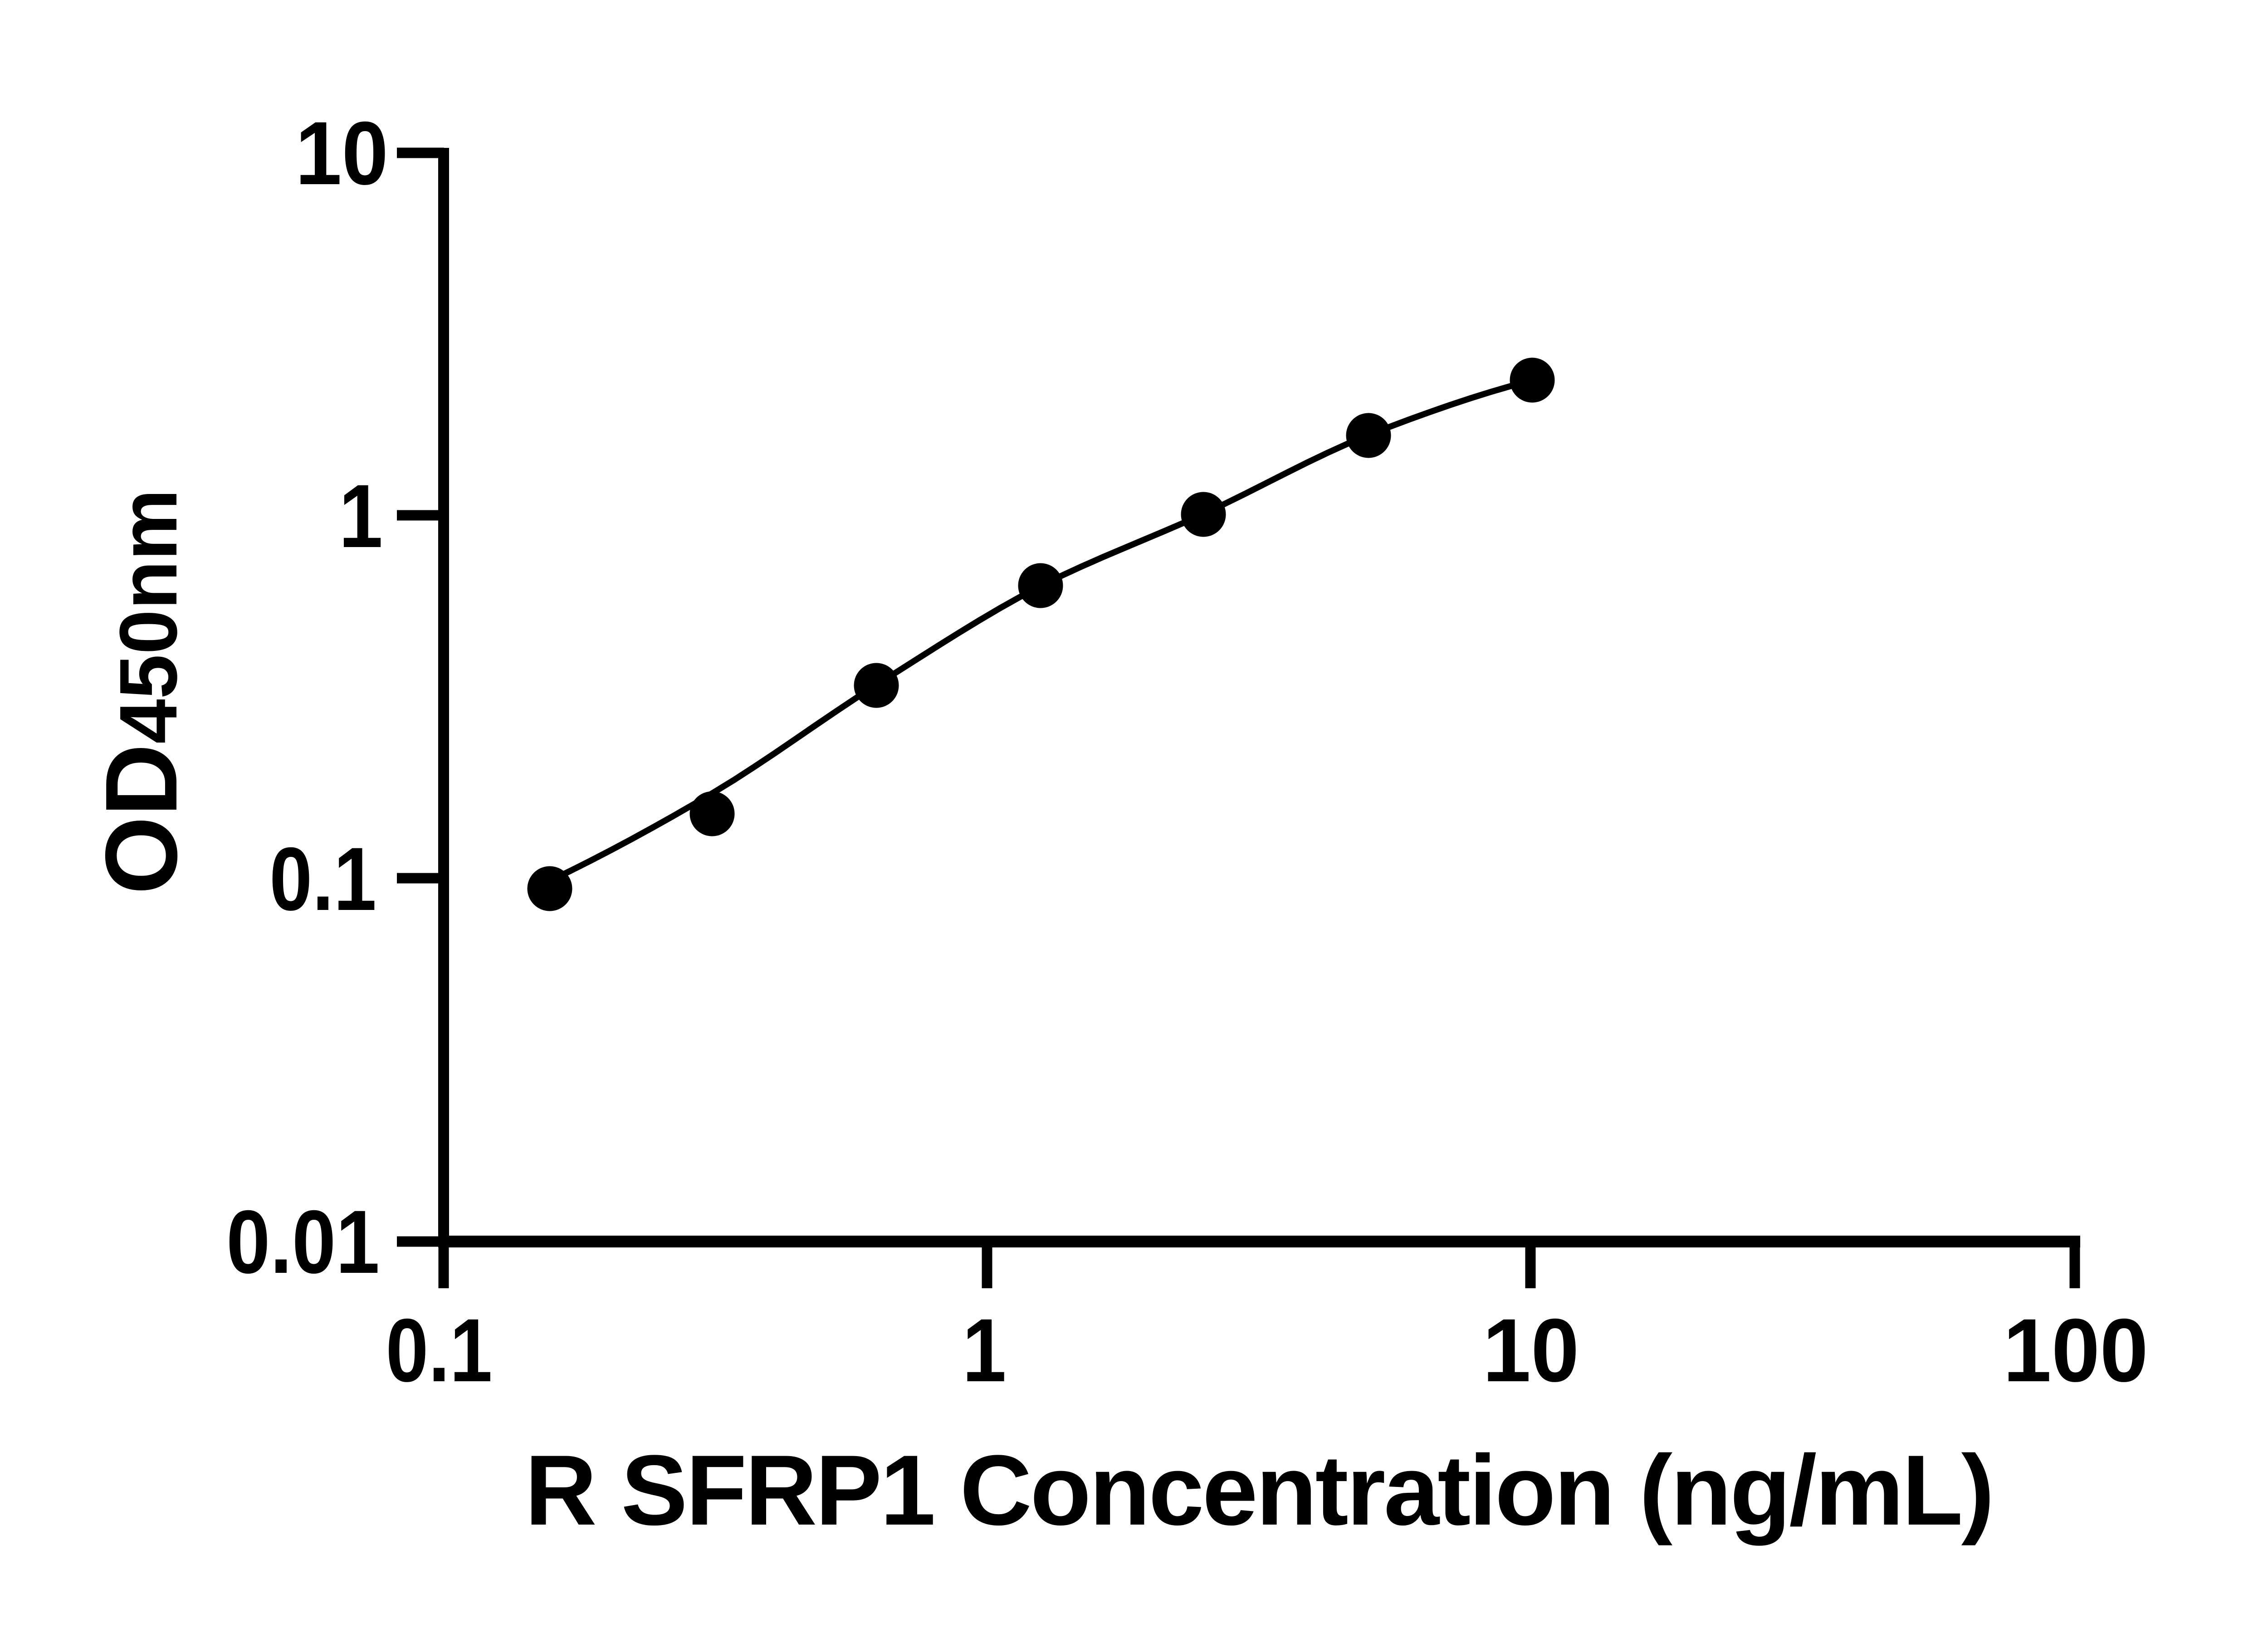 Image resolution: width=2268 pixels, height=1633 pixels. What do you see at coordinates (2076, 1350) in the screenshot?
I see `svg-text: 100` at bounding box center [2076, 1350].